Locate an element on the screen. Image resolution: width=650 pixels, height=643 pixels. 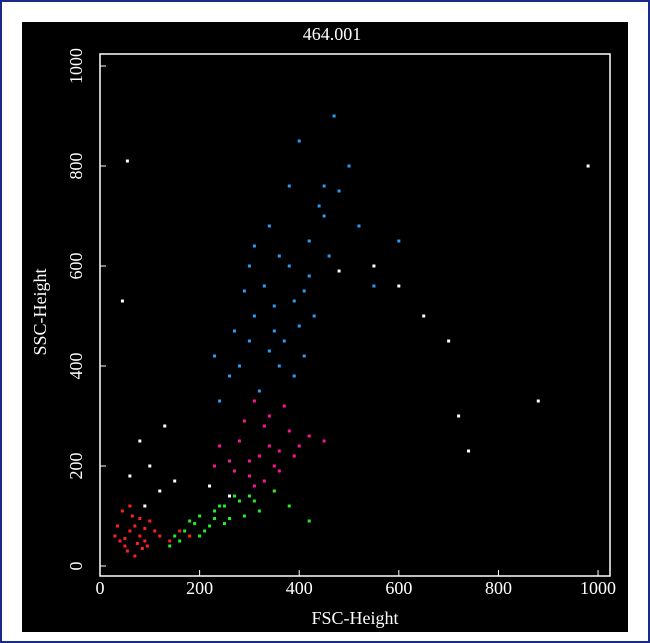
x-tick-label: 800 is located at coordinates (498, 588).